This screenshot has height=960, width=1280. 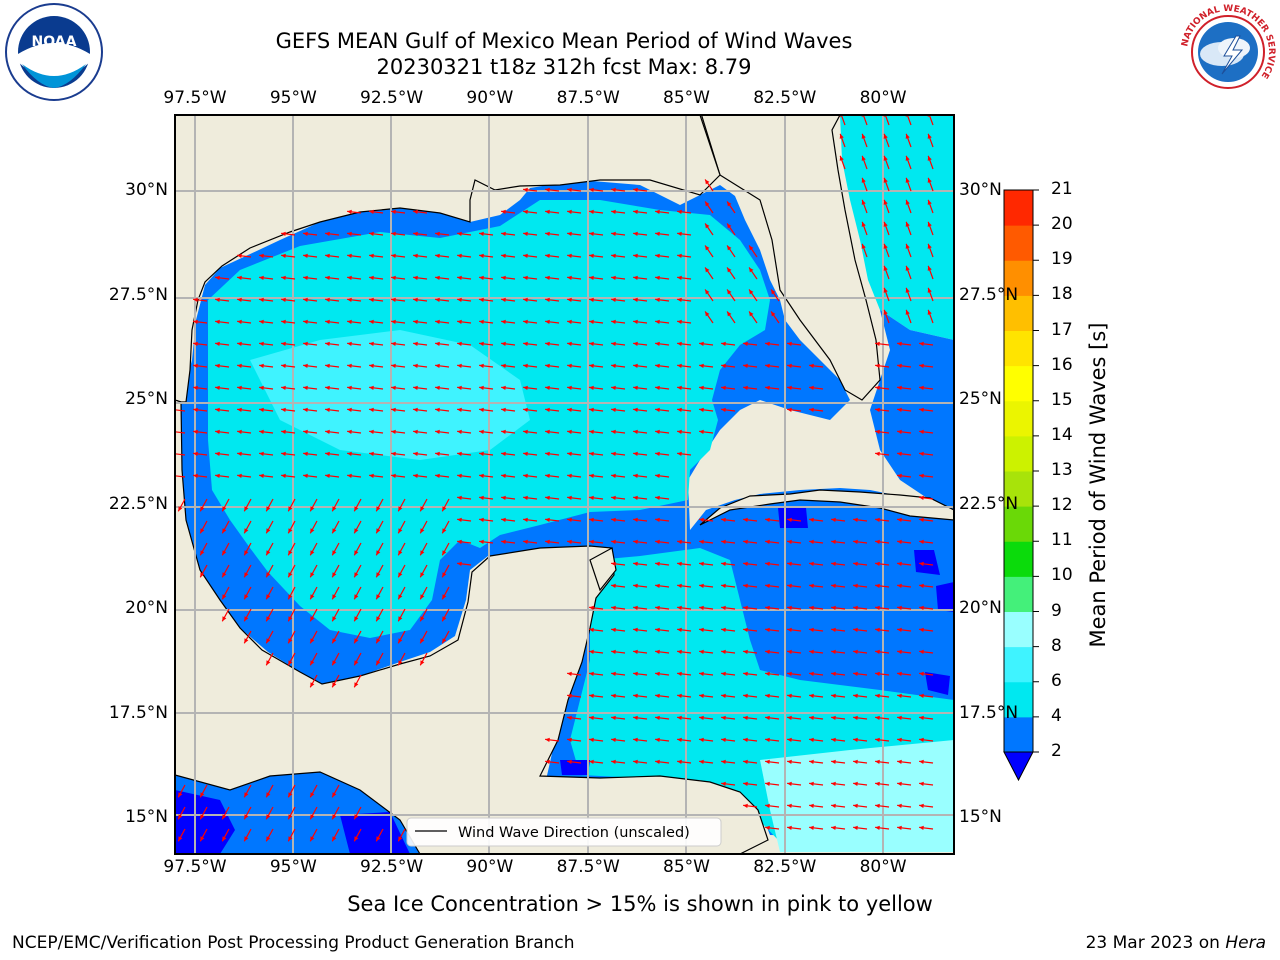 What do you see at coordinates (1056, 680) in the screenshot?
I see `colorbar-tick-label: 6` at bounding box center [1056, 680].